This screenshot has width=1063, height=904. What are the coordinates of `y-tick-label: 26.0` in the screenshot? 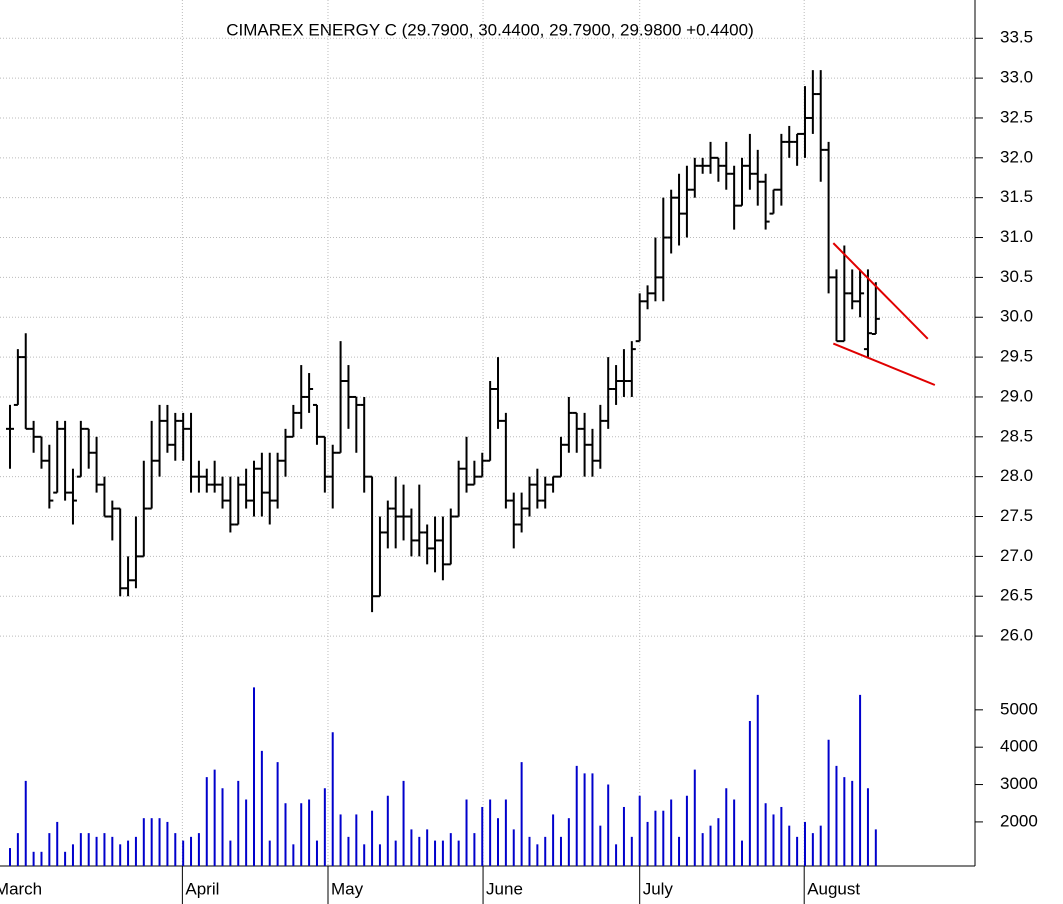 It's located at (1016, 635).